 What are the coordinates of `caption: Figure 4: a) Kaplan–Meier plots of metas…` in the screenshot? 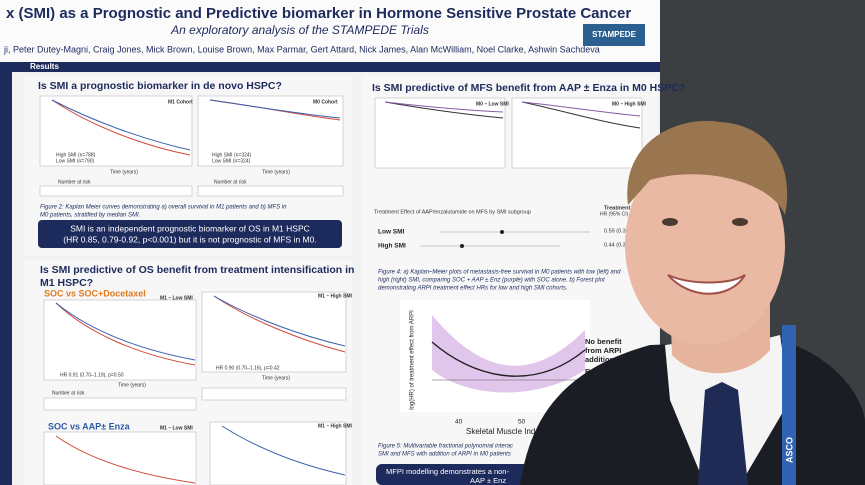 It's located at (499, 273).